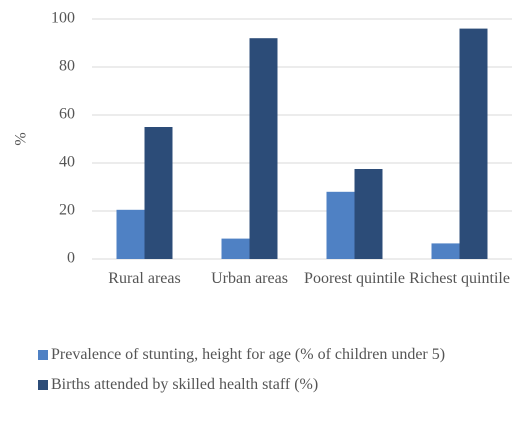  I want to click on y-tick-label: 20, so click(67, 210).